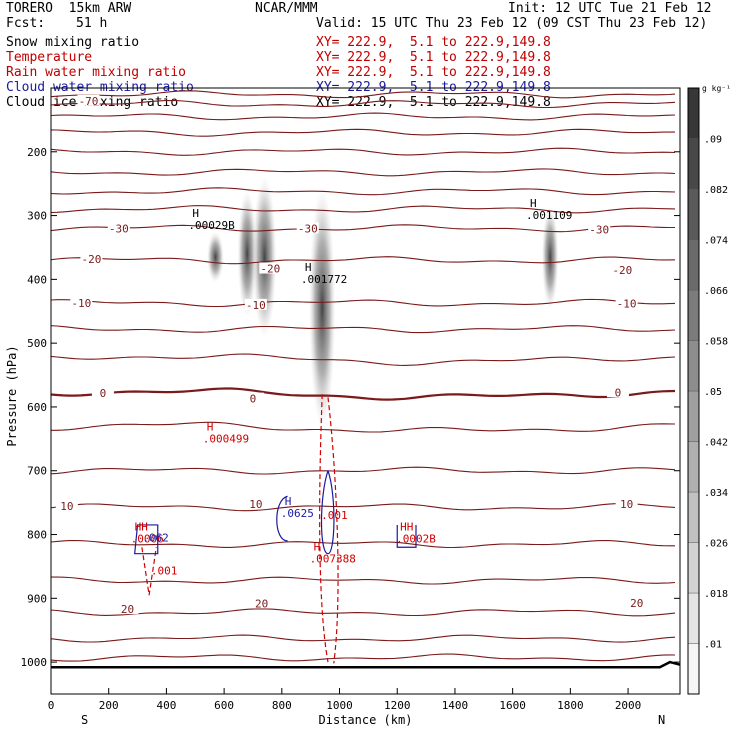 The width and height of the screenshot is (740, 740). I want to click on isotherm--20, so click(363, 260).